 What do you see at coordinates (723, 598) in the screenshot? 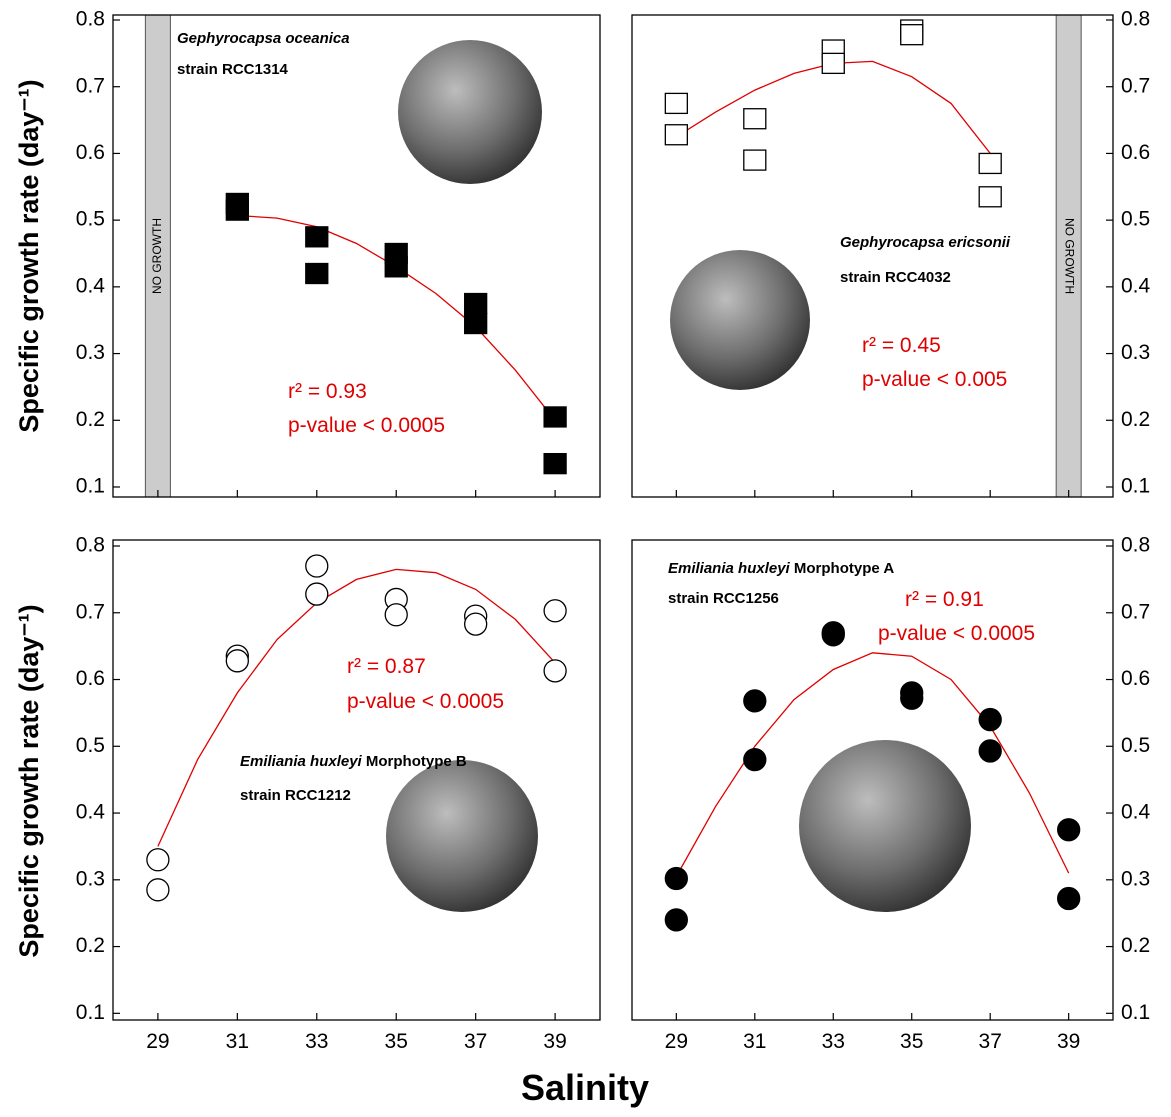
I see `strain-label: strain RCC1256` at bounding box center [723, 598].